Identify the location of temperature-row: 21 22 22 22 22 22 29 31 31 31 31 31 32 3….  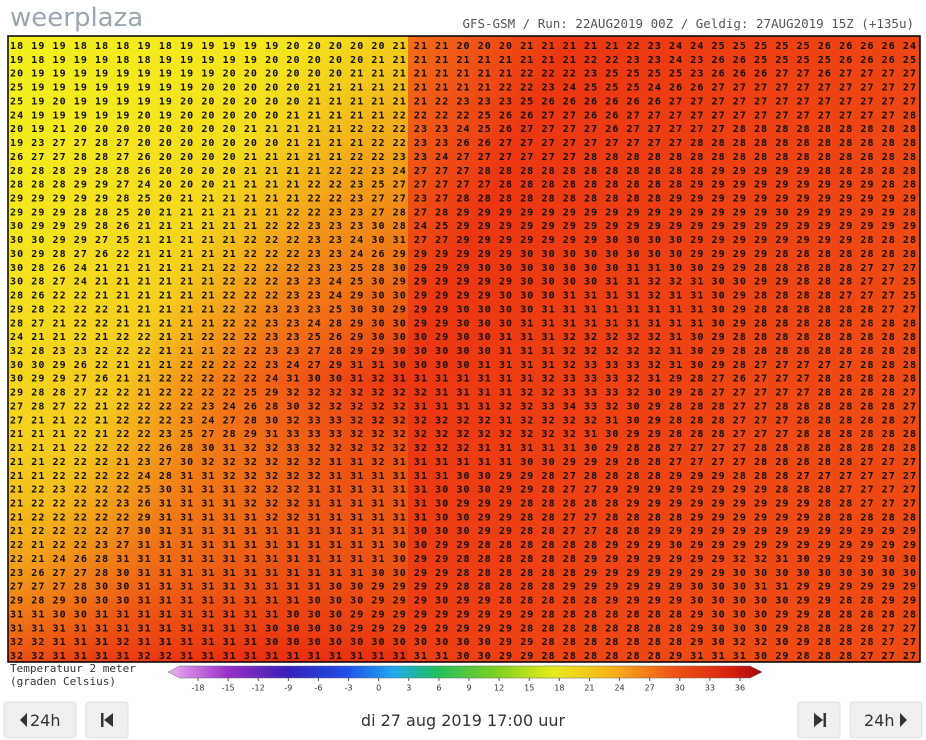
(463, 517).